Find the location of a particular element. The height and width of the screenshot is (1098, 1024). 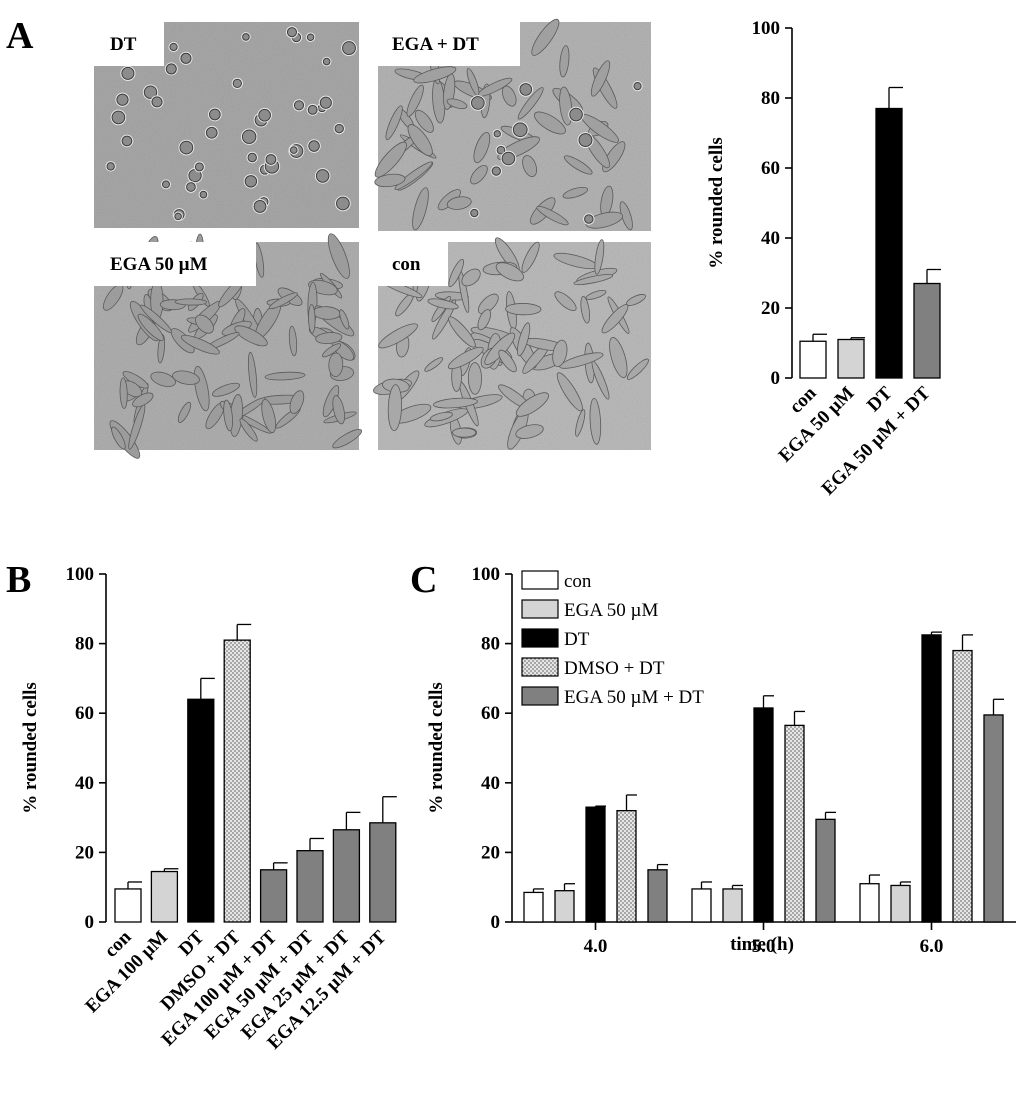

x-tick-label: 5.0 is located at coordinates (764, 946).